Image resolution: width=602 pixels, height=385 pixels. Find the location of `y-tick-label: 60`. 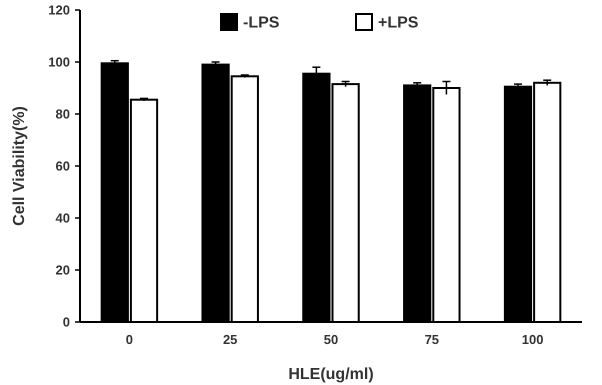

y-tick-label: 60 is located at coordinates (63, 166).